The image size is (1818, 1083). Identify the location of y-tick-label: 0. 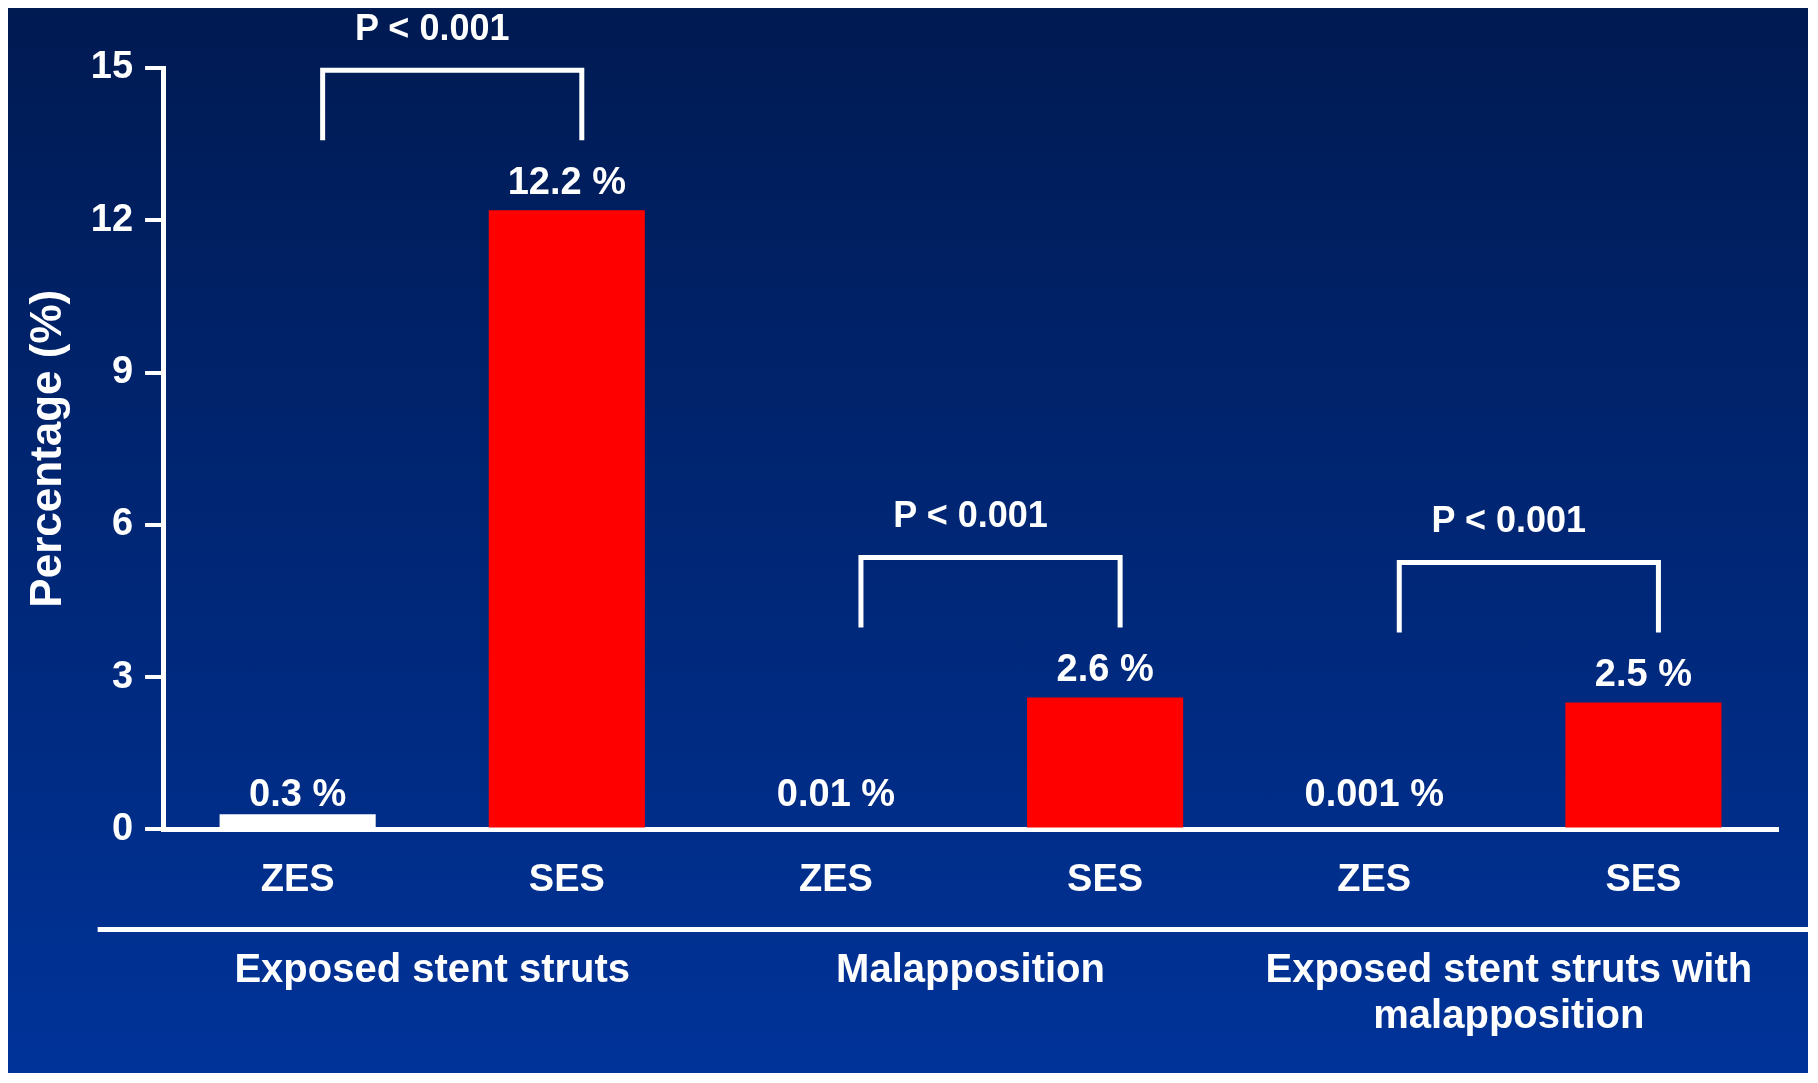
(122, 826).